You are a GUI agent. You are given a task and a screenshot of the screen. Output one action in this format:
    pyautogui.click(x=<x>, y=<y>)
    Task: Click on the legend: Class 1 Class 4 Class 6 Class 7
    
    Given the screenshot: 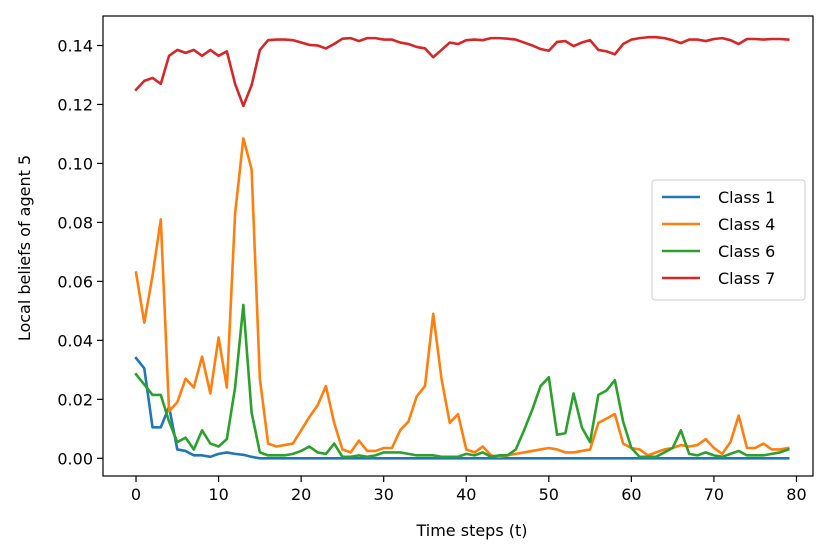 What is the action you would take?
    pyautogui.click(x=728, y=240)
    